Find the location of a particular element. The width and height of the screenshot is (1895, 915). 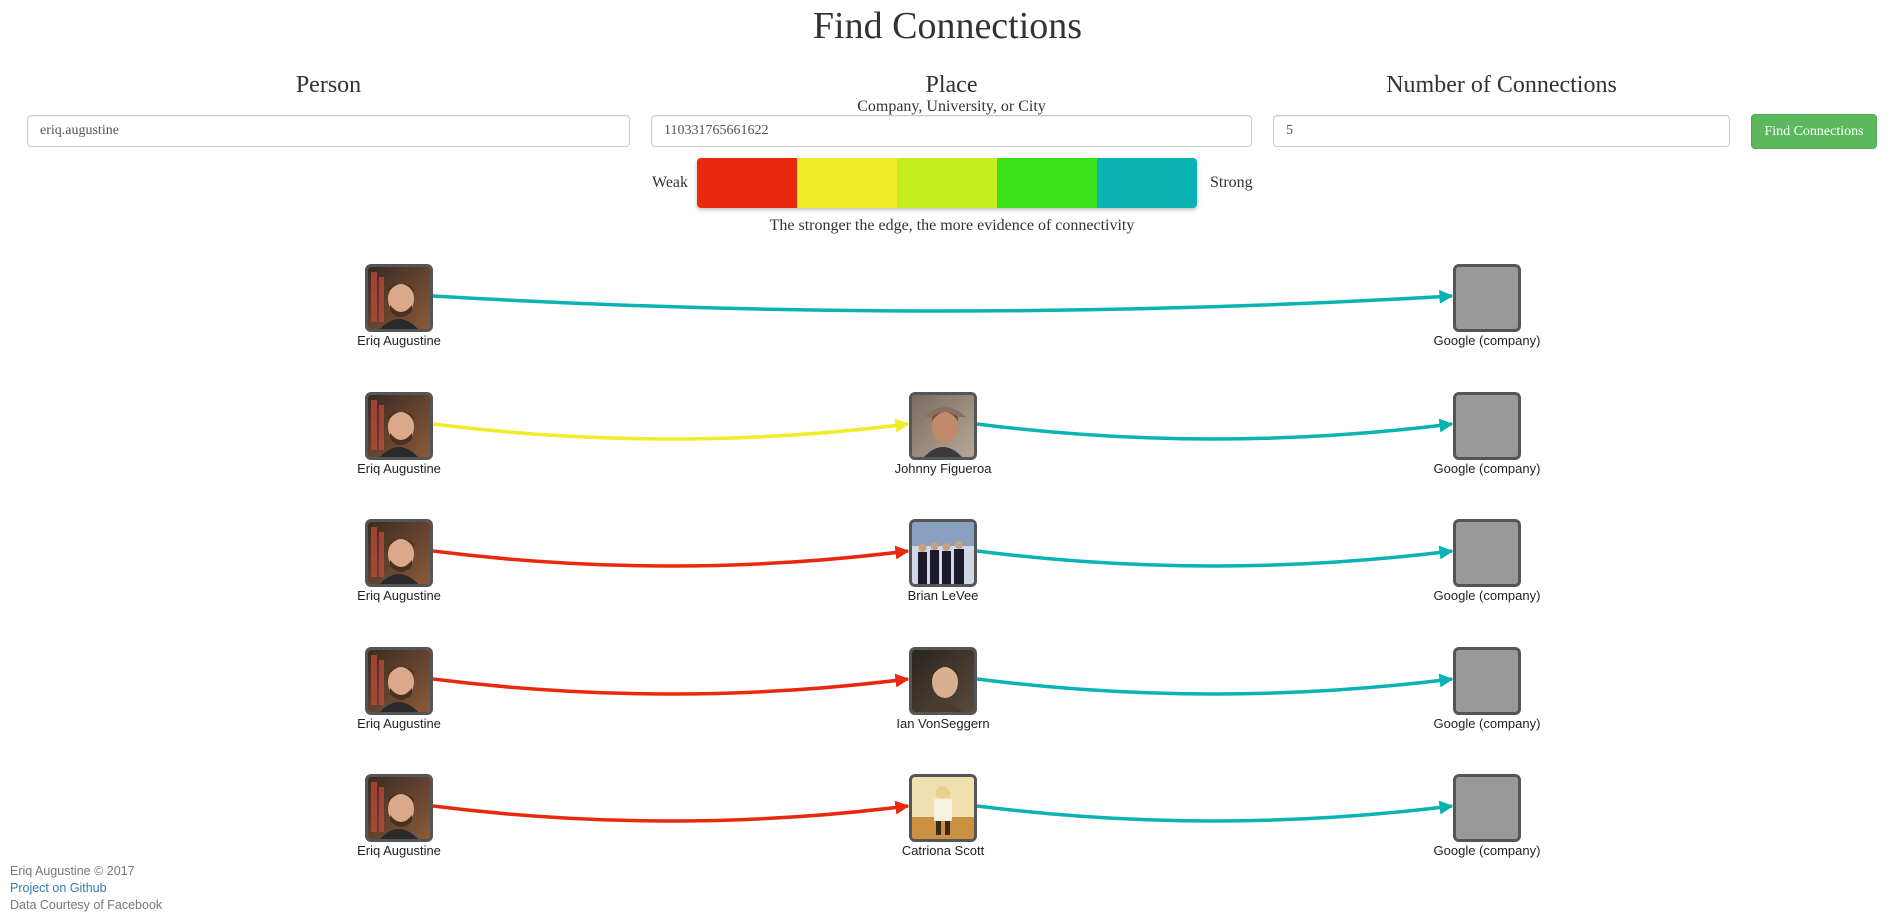

find-connections-button: Find Connections is located at coordinates (1814, 131).